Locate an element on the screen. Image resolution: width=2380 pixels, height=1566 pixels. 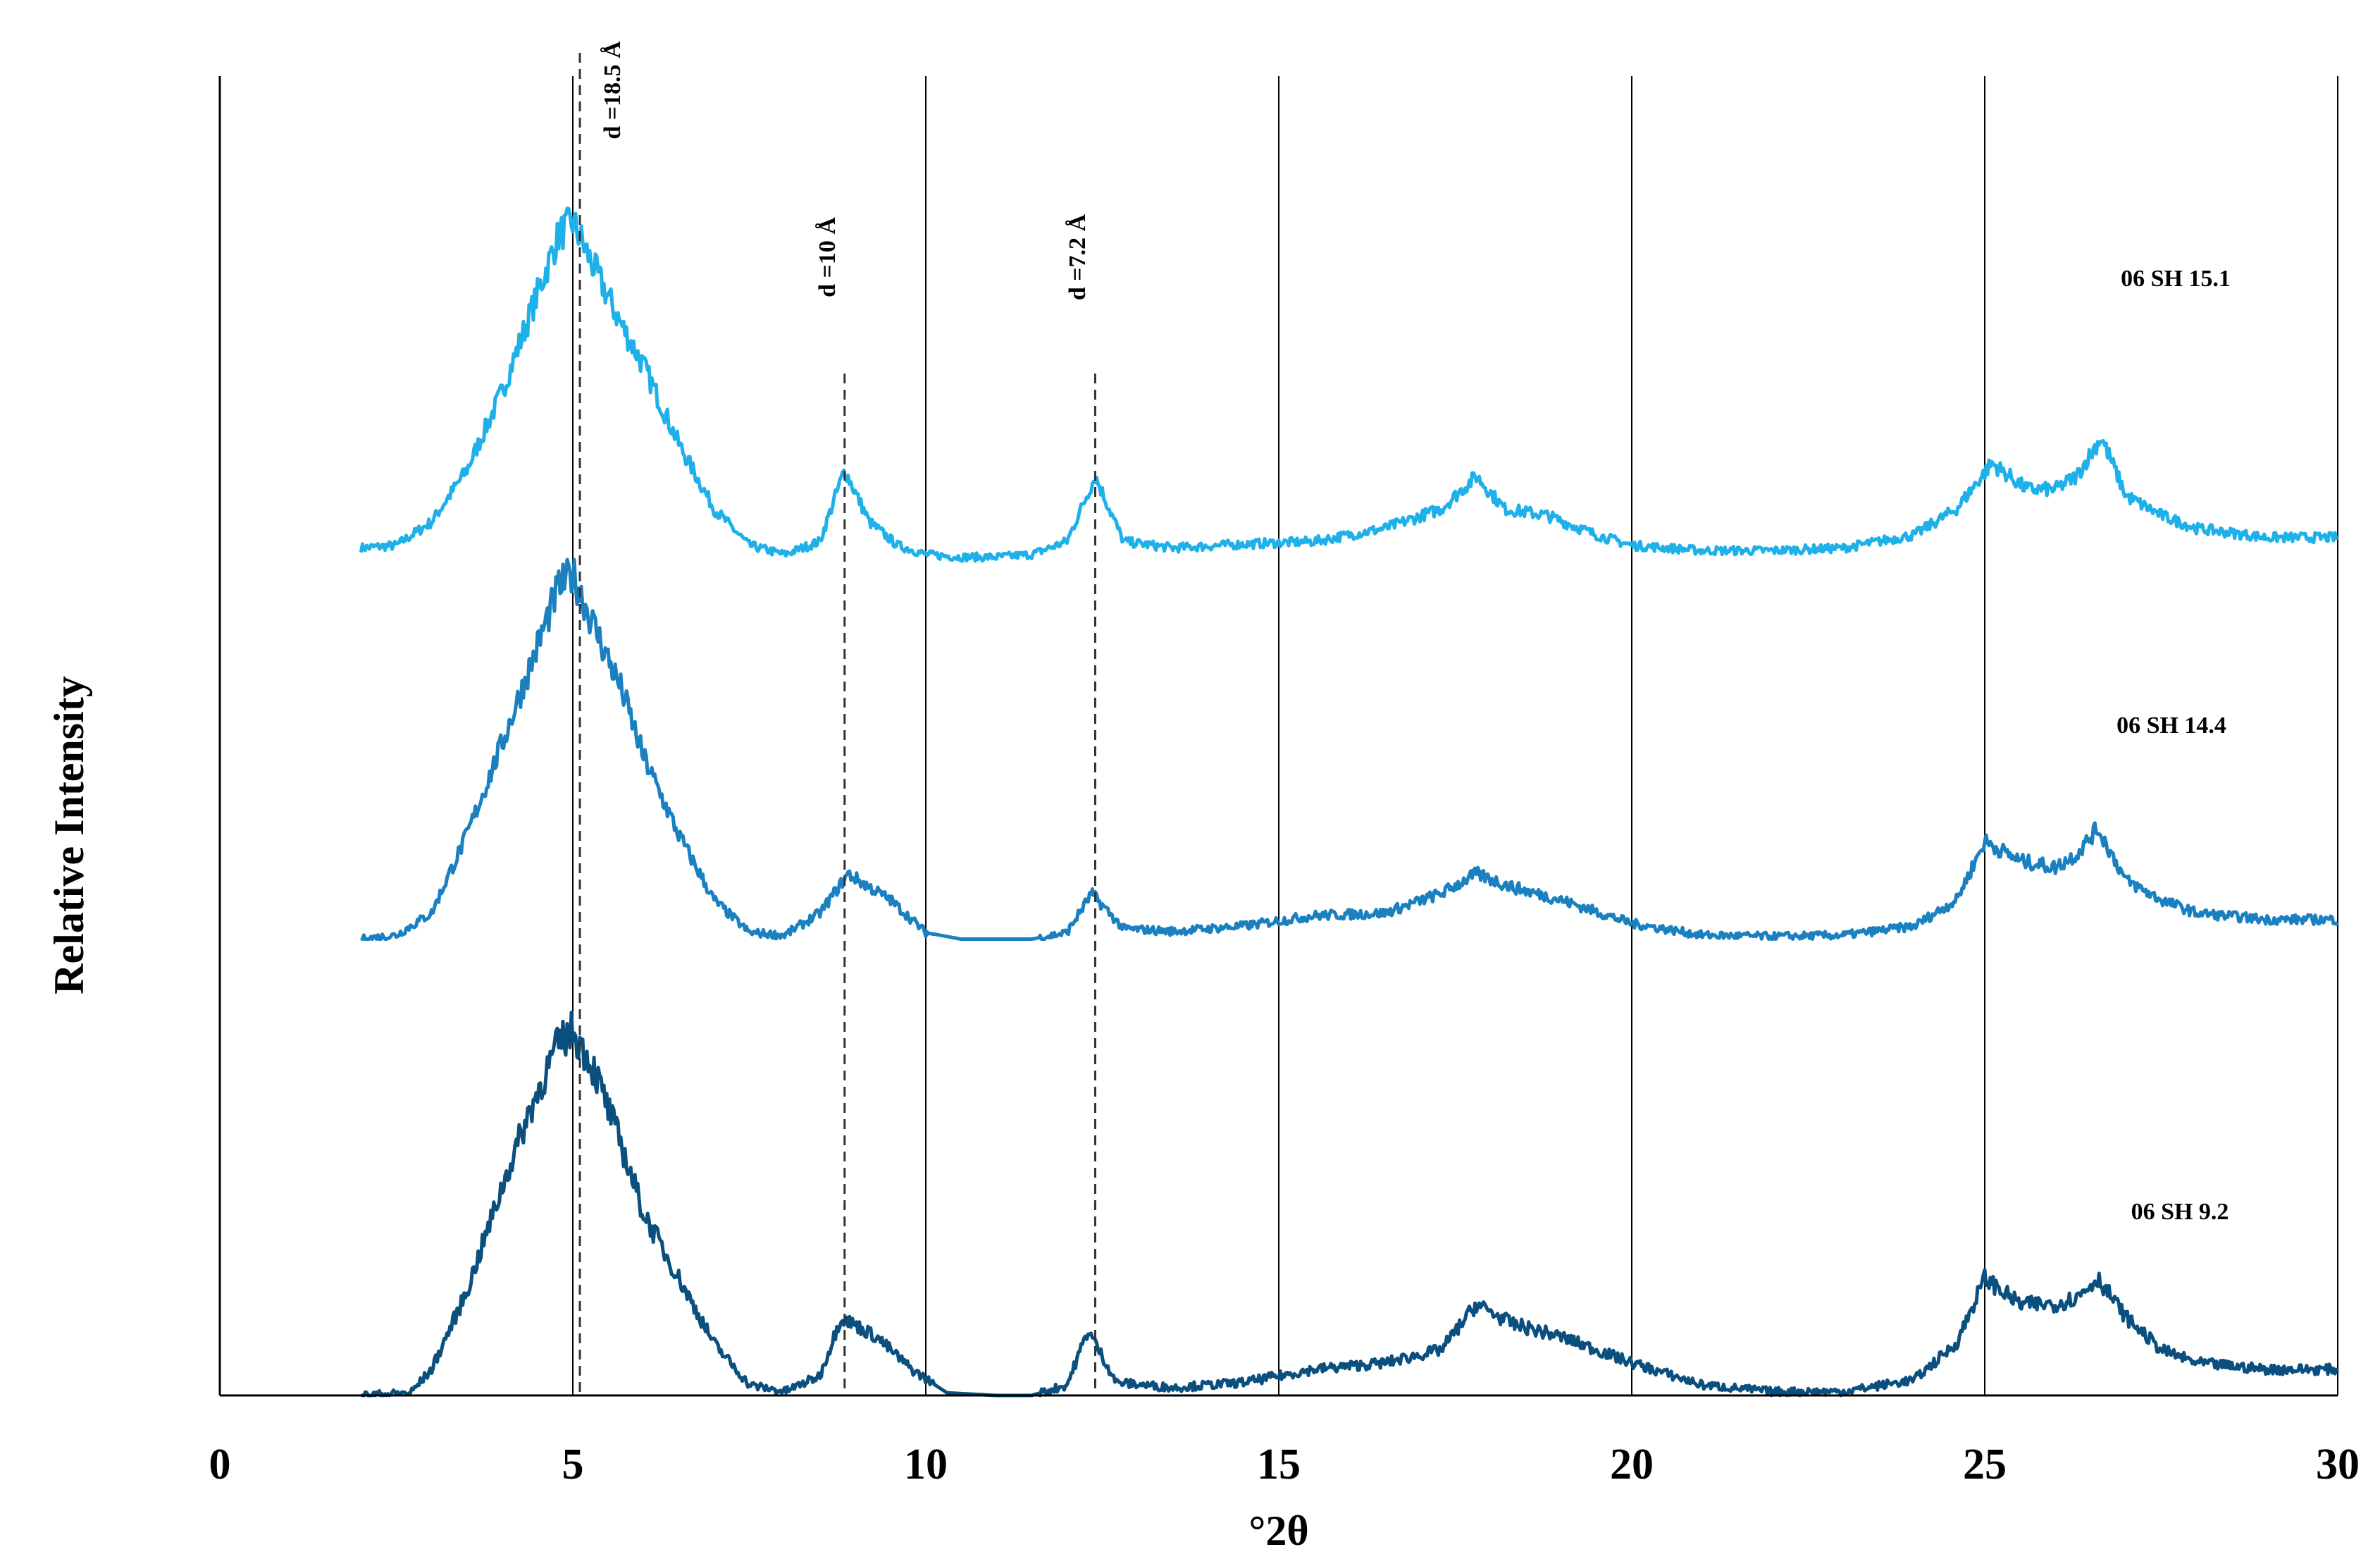
x-axis-title: °2θ is located at coordinates (1278, 1531).